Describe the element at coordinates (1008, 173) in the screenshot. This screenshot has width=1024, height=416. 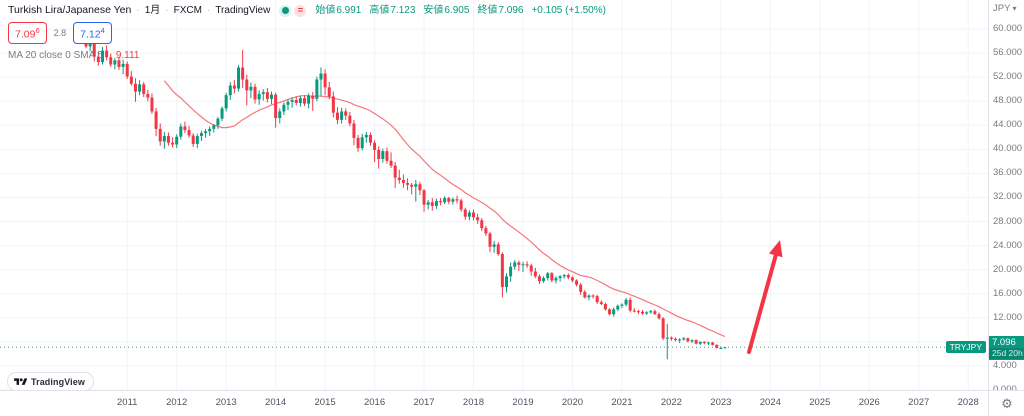
I see `price-tick-label: 36.000` at that location.